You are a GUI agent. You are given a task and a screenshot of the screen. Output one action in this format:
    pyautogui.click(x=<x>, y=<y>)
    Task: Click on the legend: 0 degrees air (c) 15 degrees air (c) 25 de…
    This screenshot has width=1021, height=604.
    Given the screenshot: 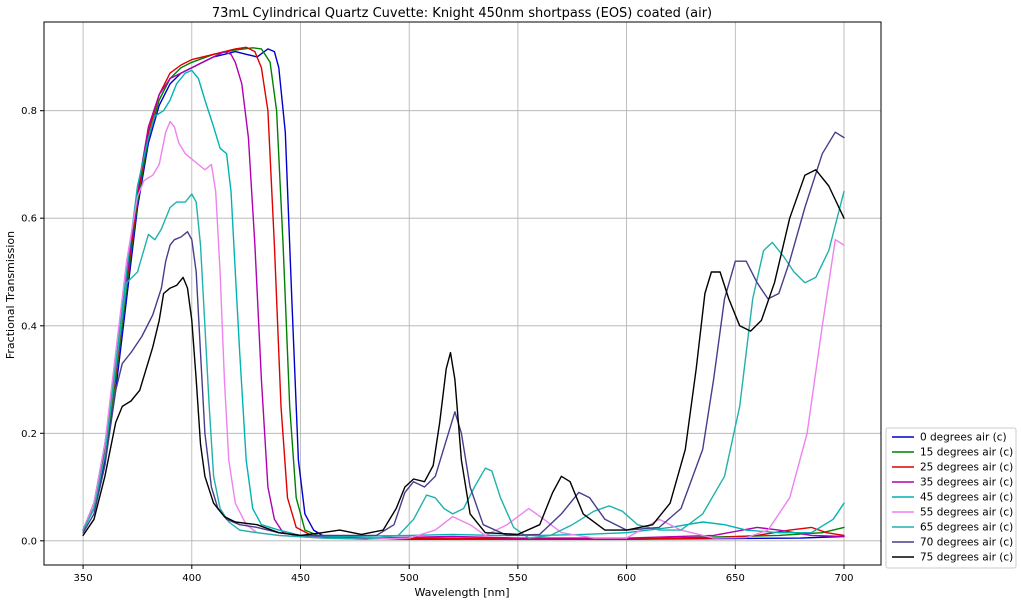 What is the action you would take?
    pyautogui.click(x=951, y=498)
    